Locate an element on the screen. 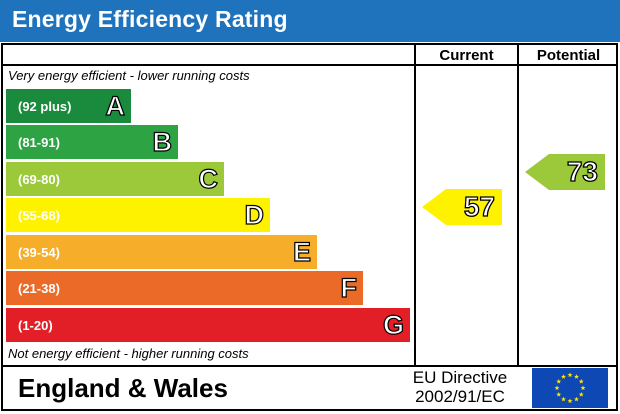 Image resolution: width=620 pixels, height=414 pixels. band-f-letter: F is located at coordinates (349, 287).